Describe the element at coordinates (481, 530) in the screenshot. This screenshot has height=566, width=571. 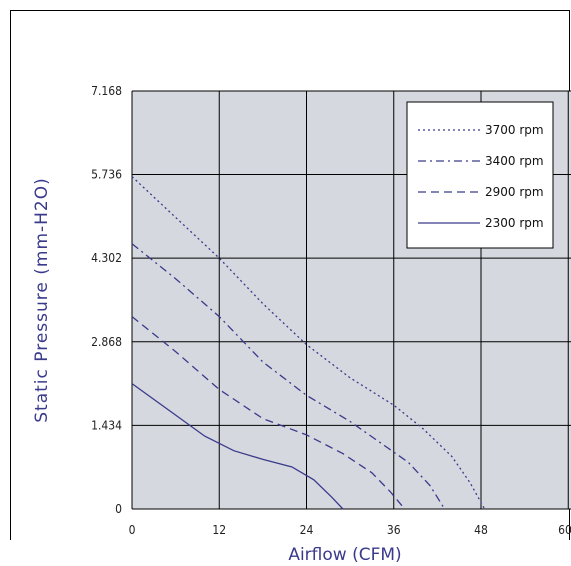
I see `x-tick-label: 48` at that location.